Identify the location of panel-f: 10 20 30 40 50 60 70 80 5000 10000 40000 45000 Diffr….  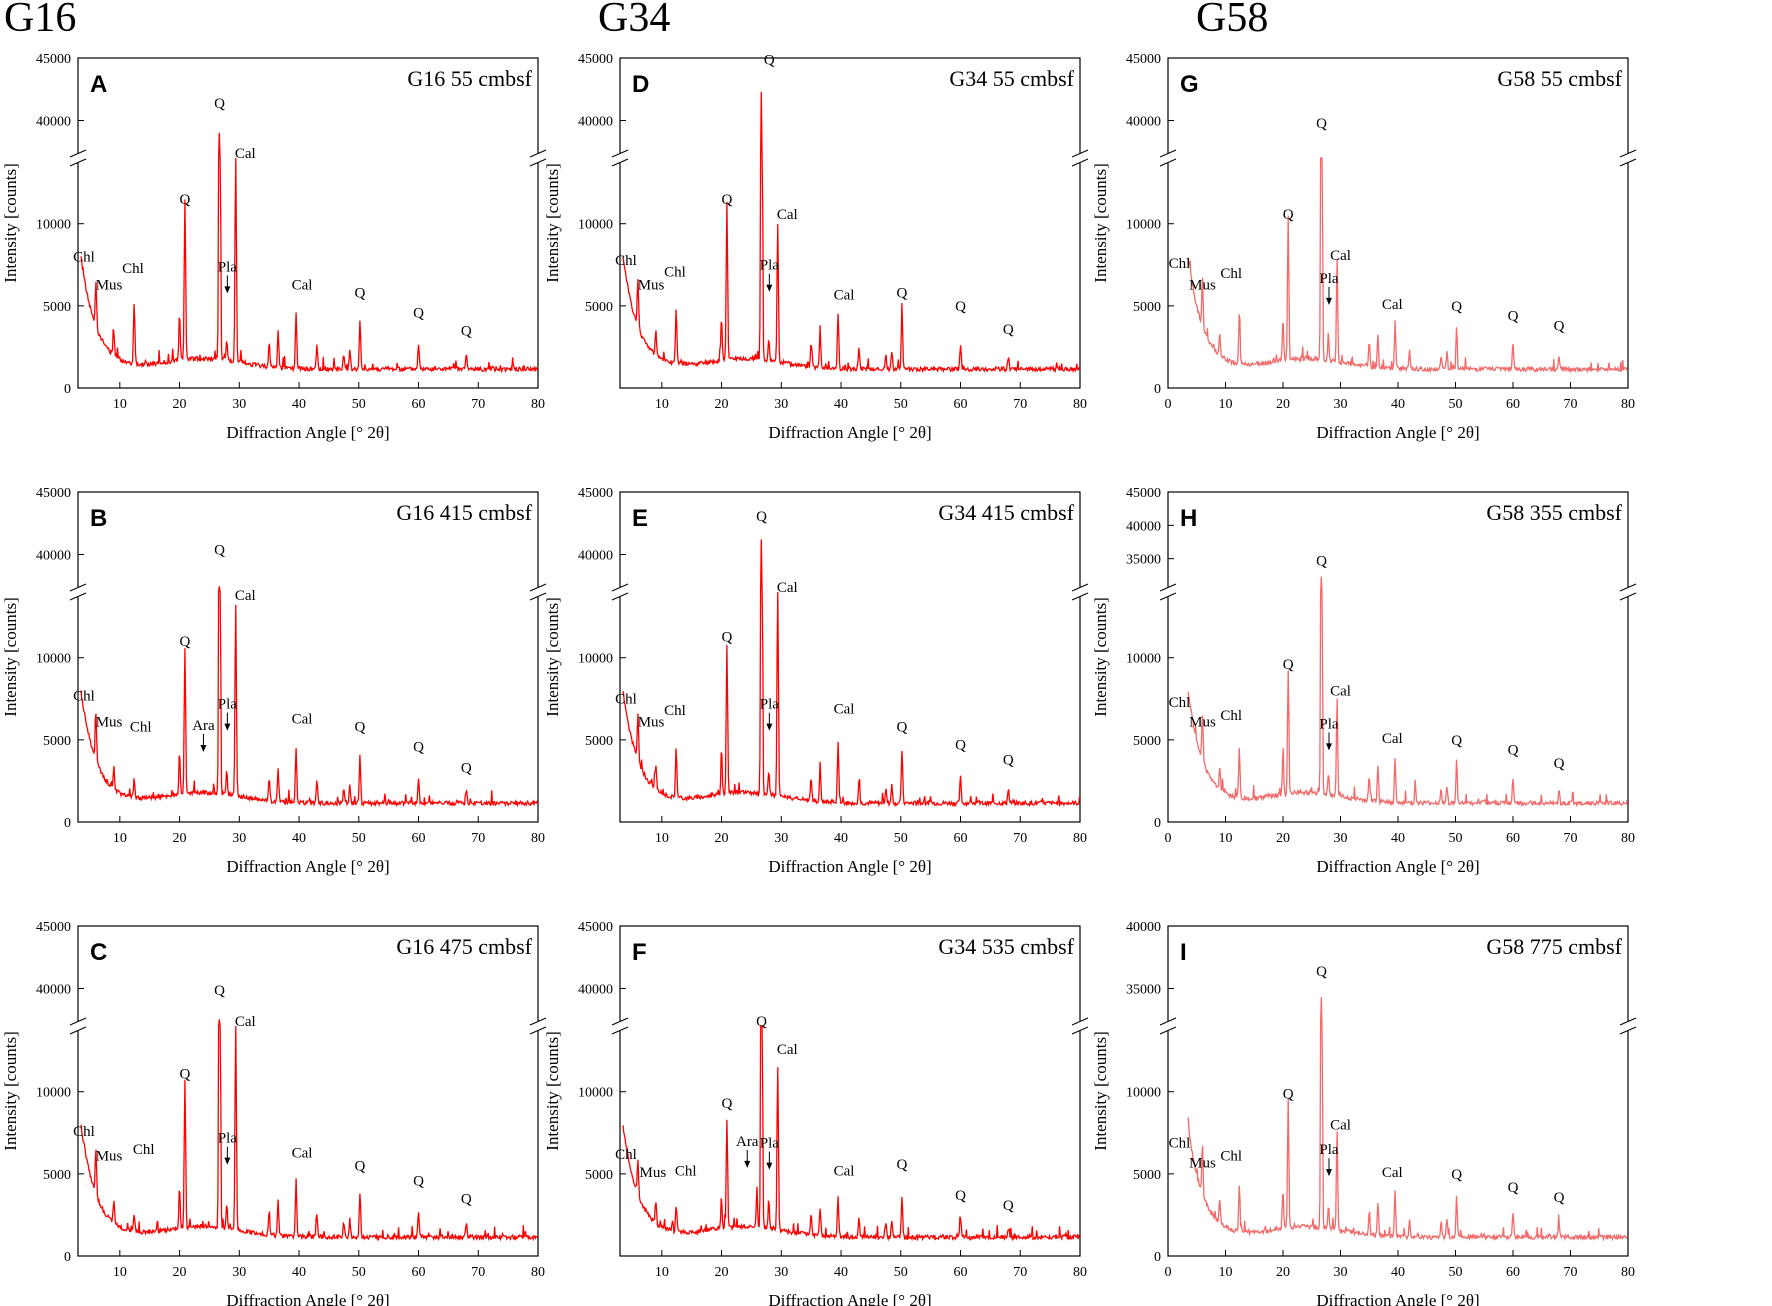
(816, 1113).